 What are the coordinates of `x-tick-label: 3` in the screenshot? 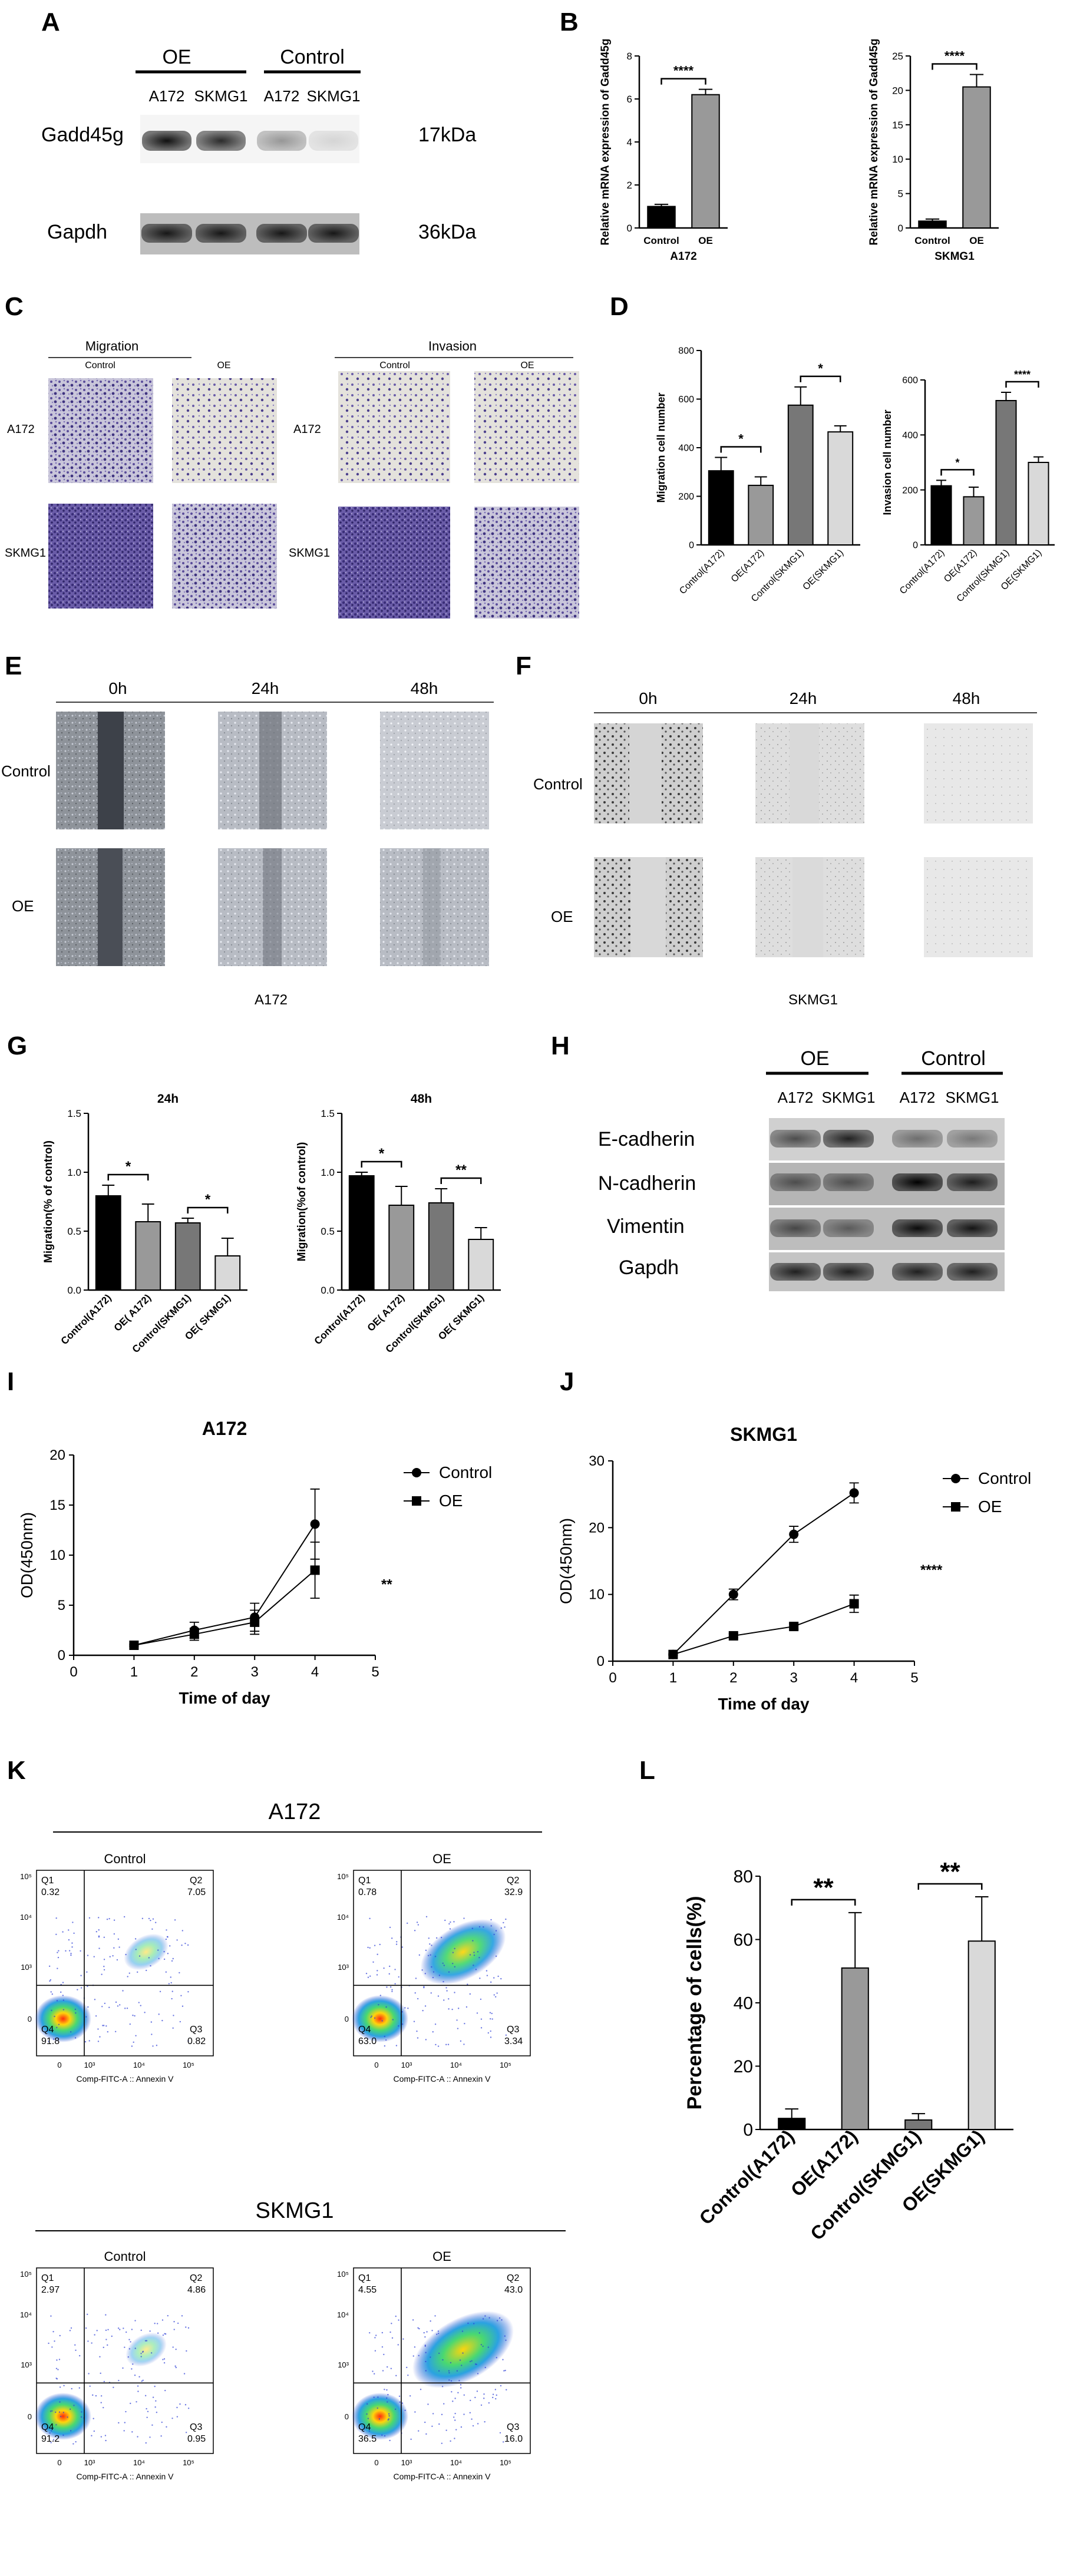 It's located at (794, 1678).